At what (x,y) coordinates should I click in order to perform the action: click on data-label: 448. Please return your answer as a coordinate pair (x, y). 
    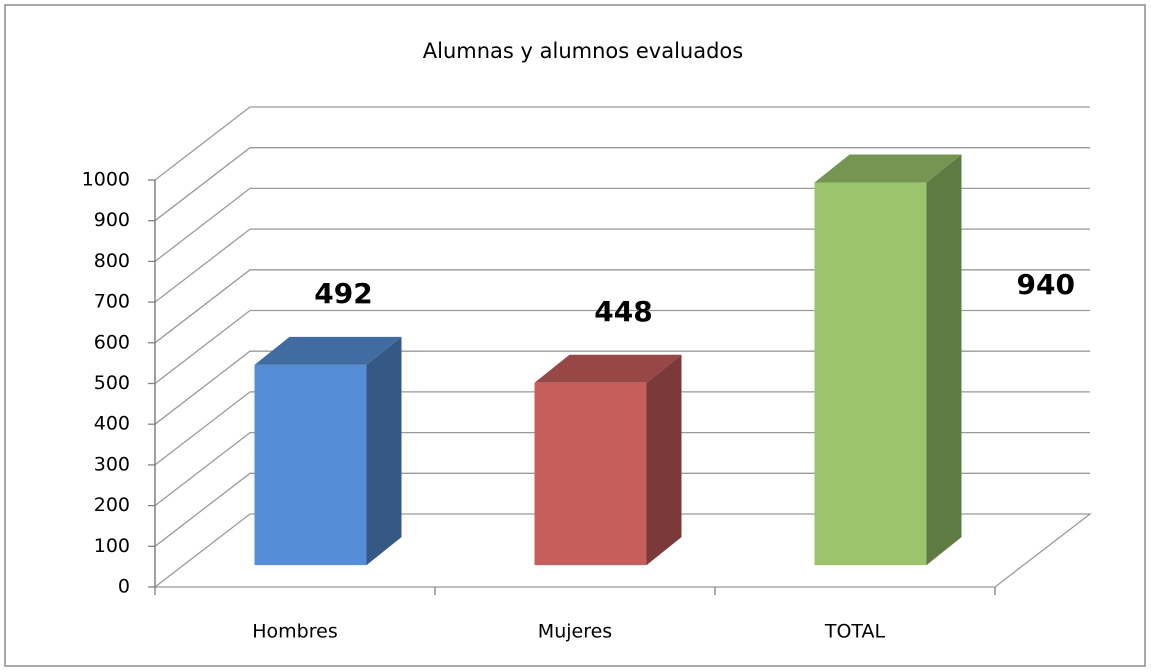
    Looking at the image, I should click on (623, 311).